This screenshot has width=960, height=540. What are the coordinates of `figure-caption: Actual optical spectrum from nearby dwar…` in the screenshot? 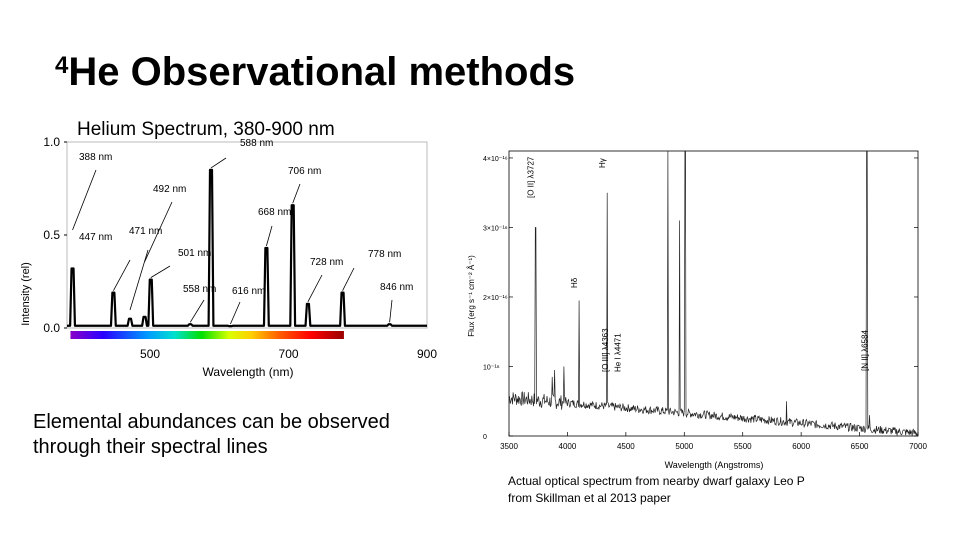 It's located at (718, 490).